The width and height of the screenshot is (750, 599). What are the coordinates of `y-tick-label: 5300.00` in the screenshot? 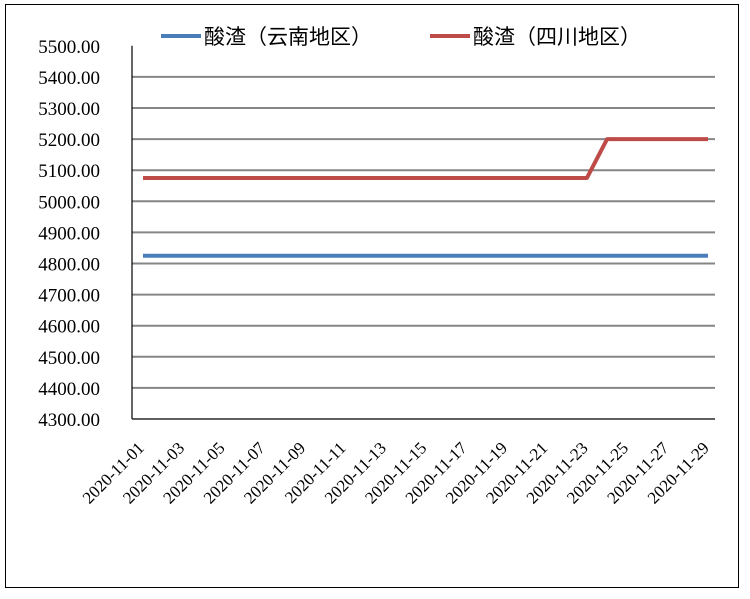 It's located at (69, 109).